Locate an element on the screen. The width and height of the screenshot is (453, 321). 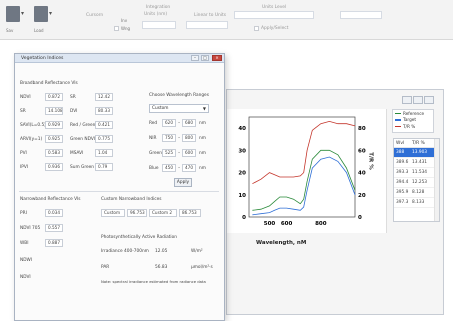
dialog-title: Vegetation Indices is located at coordinates (42, 58).